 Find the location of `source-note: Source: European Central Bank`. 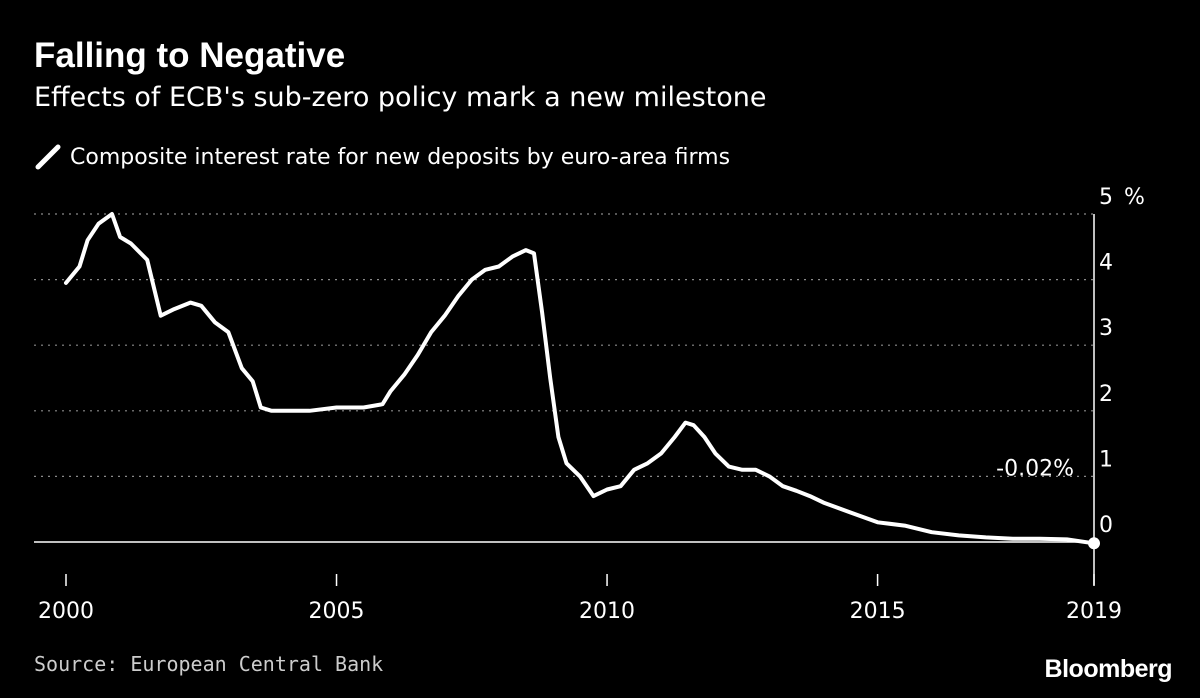

source-note: Source: European Central Bank is located at coordinates (209, 664).